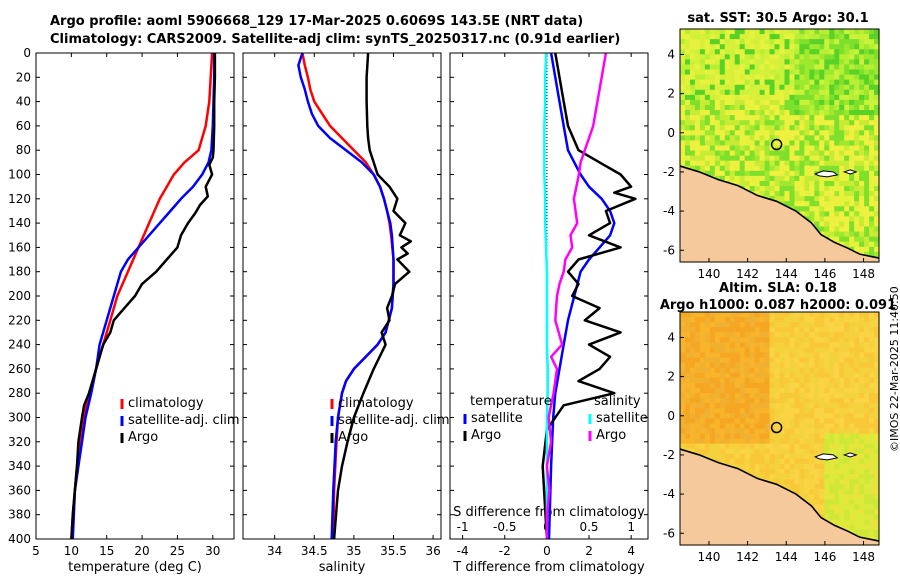  Describe the element at coordinates (779, 145) in the screenshot. I see `map-frame` at that location.